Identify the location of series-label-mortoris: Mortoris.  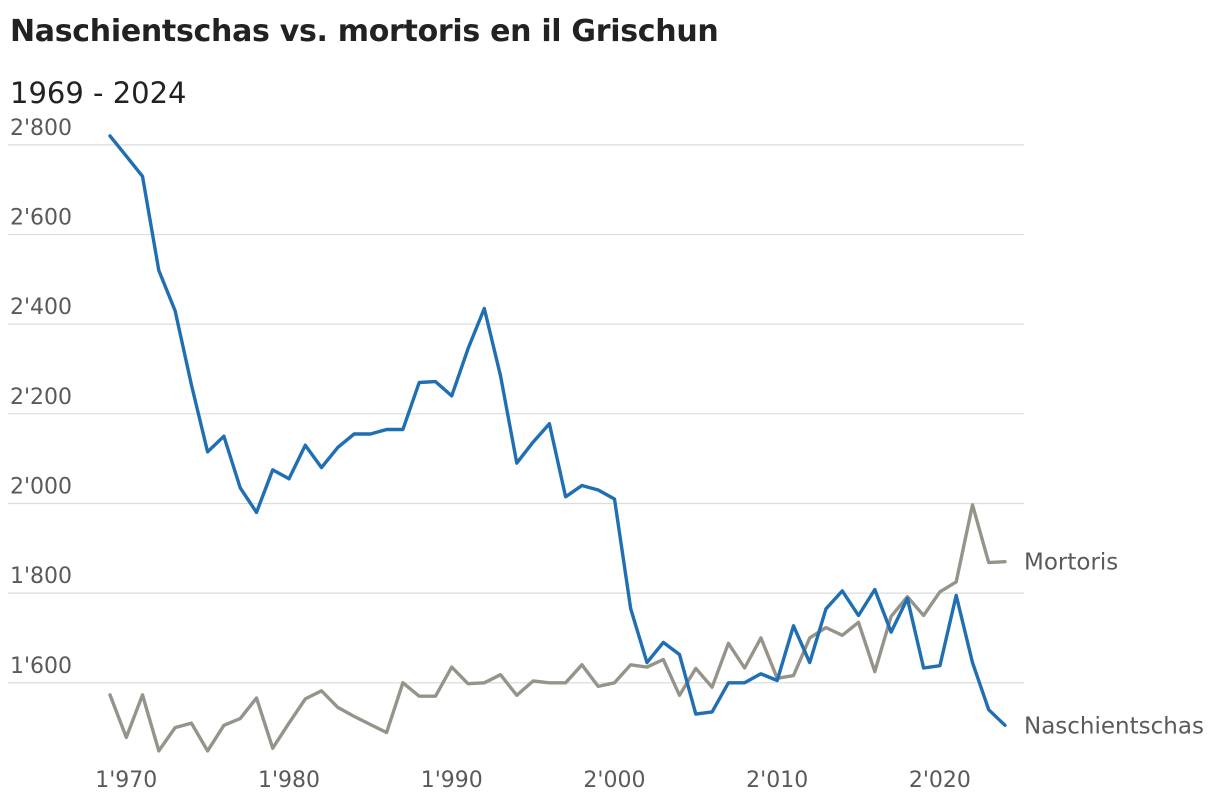
(1071, 563).